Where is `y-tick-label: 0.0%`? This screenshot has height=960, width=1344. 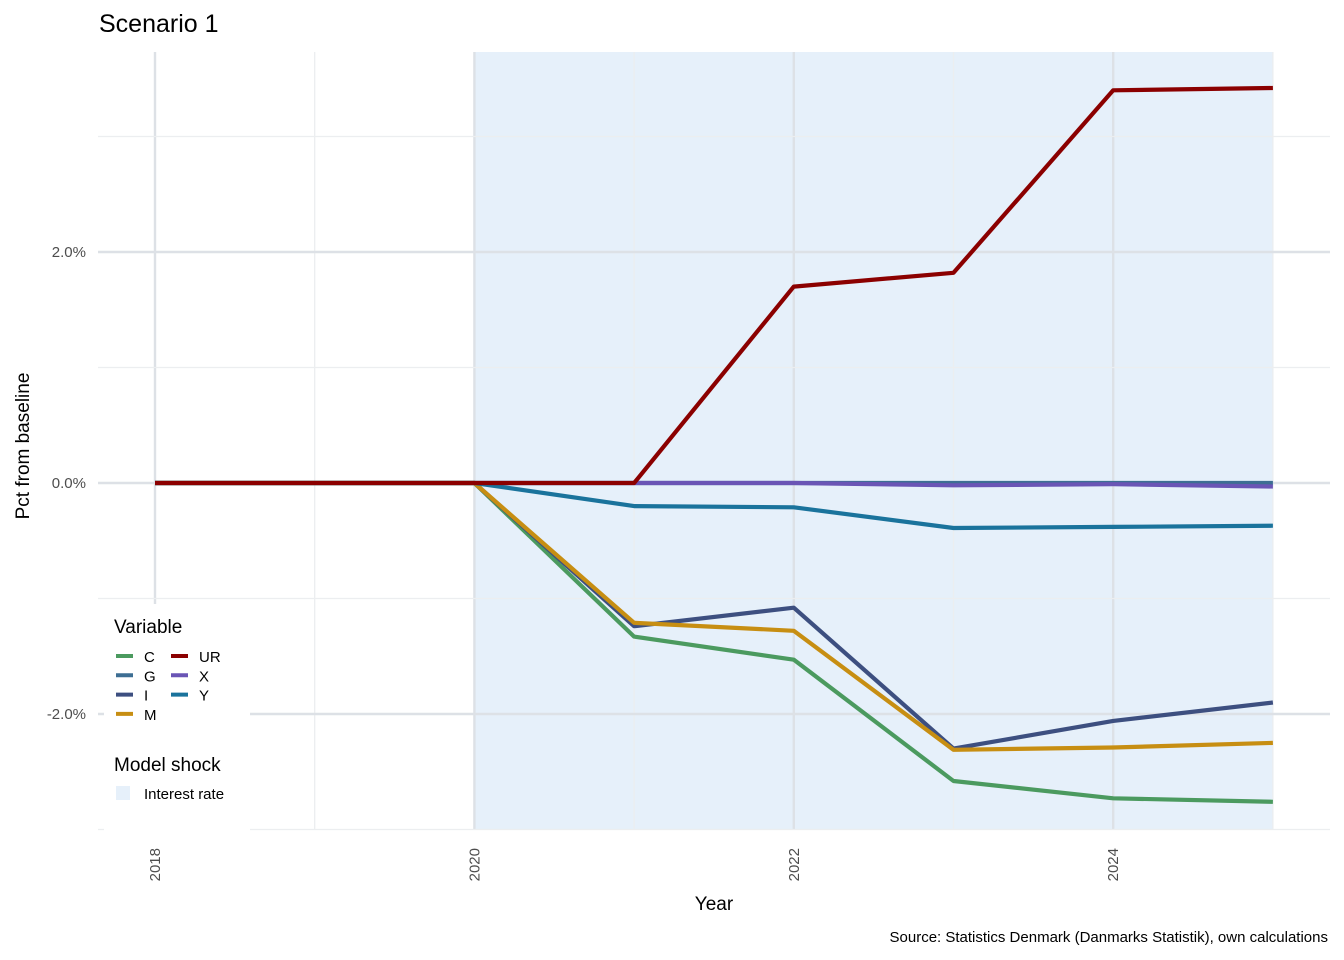
y-tick-label: 0.0% is located at coordinates (69, 483).